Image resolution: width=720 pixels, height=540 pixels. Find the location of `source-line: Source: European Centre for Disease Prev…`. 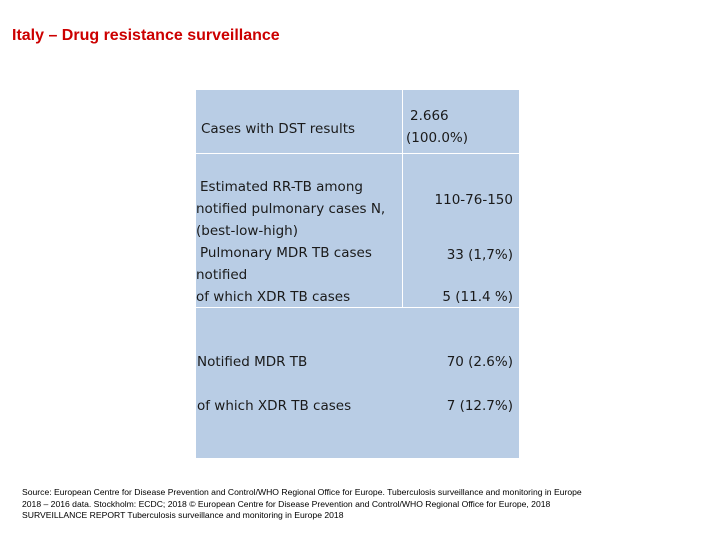

source-line: Source: European Centre for Disease Prev… is located at coordinates (302, 492).